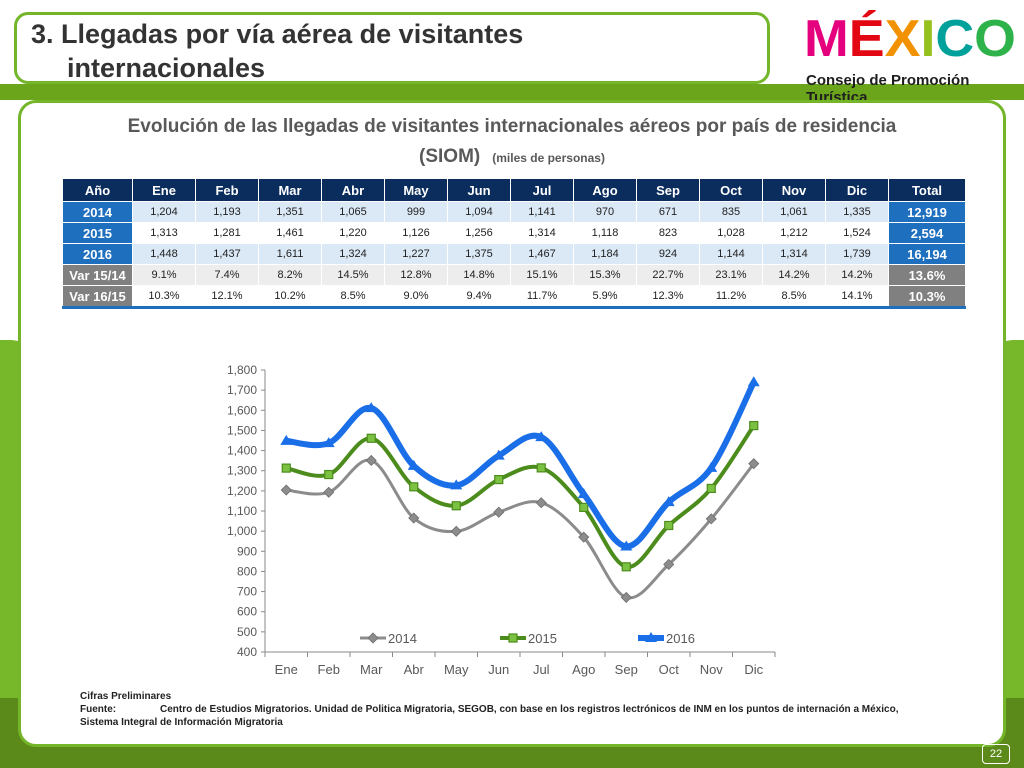  Describe the element at coordinates (247, 652) in the screenshot. I see `y-tick-label: 400` at that location.